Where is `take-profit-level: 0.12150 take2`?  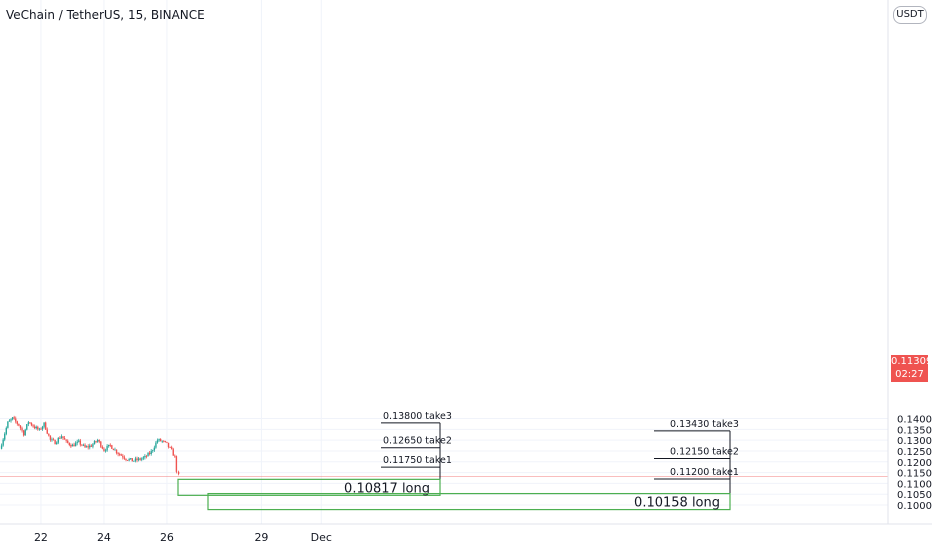 take-profit-level: 0.12150 take2 is located at coordinates (696, 453).